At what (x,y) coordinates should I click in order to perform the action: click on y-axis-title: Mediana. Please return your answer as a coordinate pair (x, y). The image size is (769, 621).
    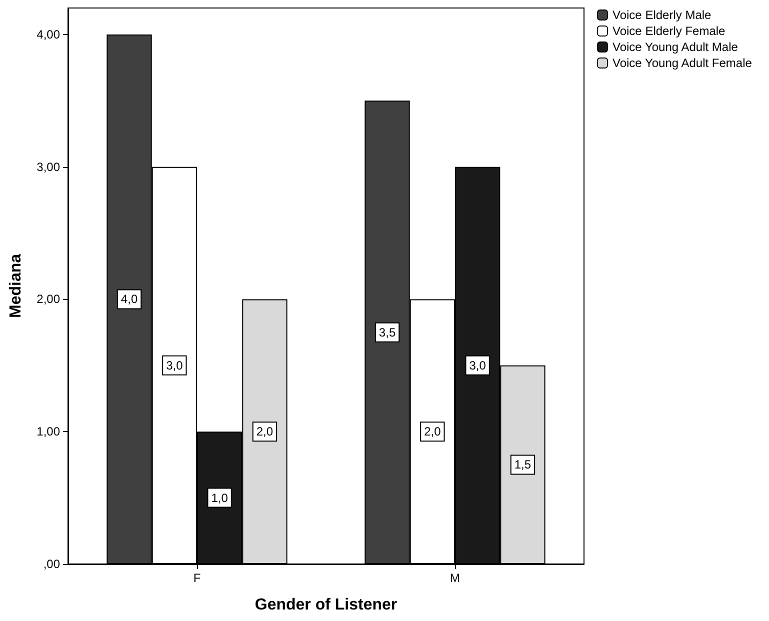
    Looking at the image, I should click on (16, 286).